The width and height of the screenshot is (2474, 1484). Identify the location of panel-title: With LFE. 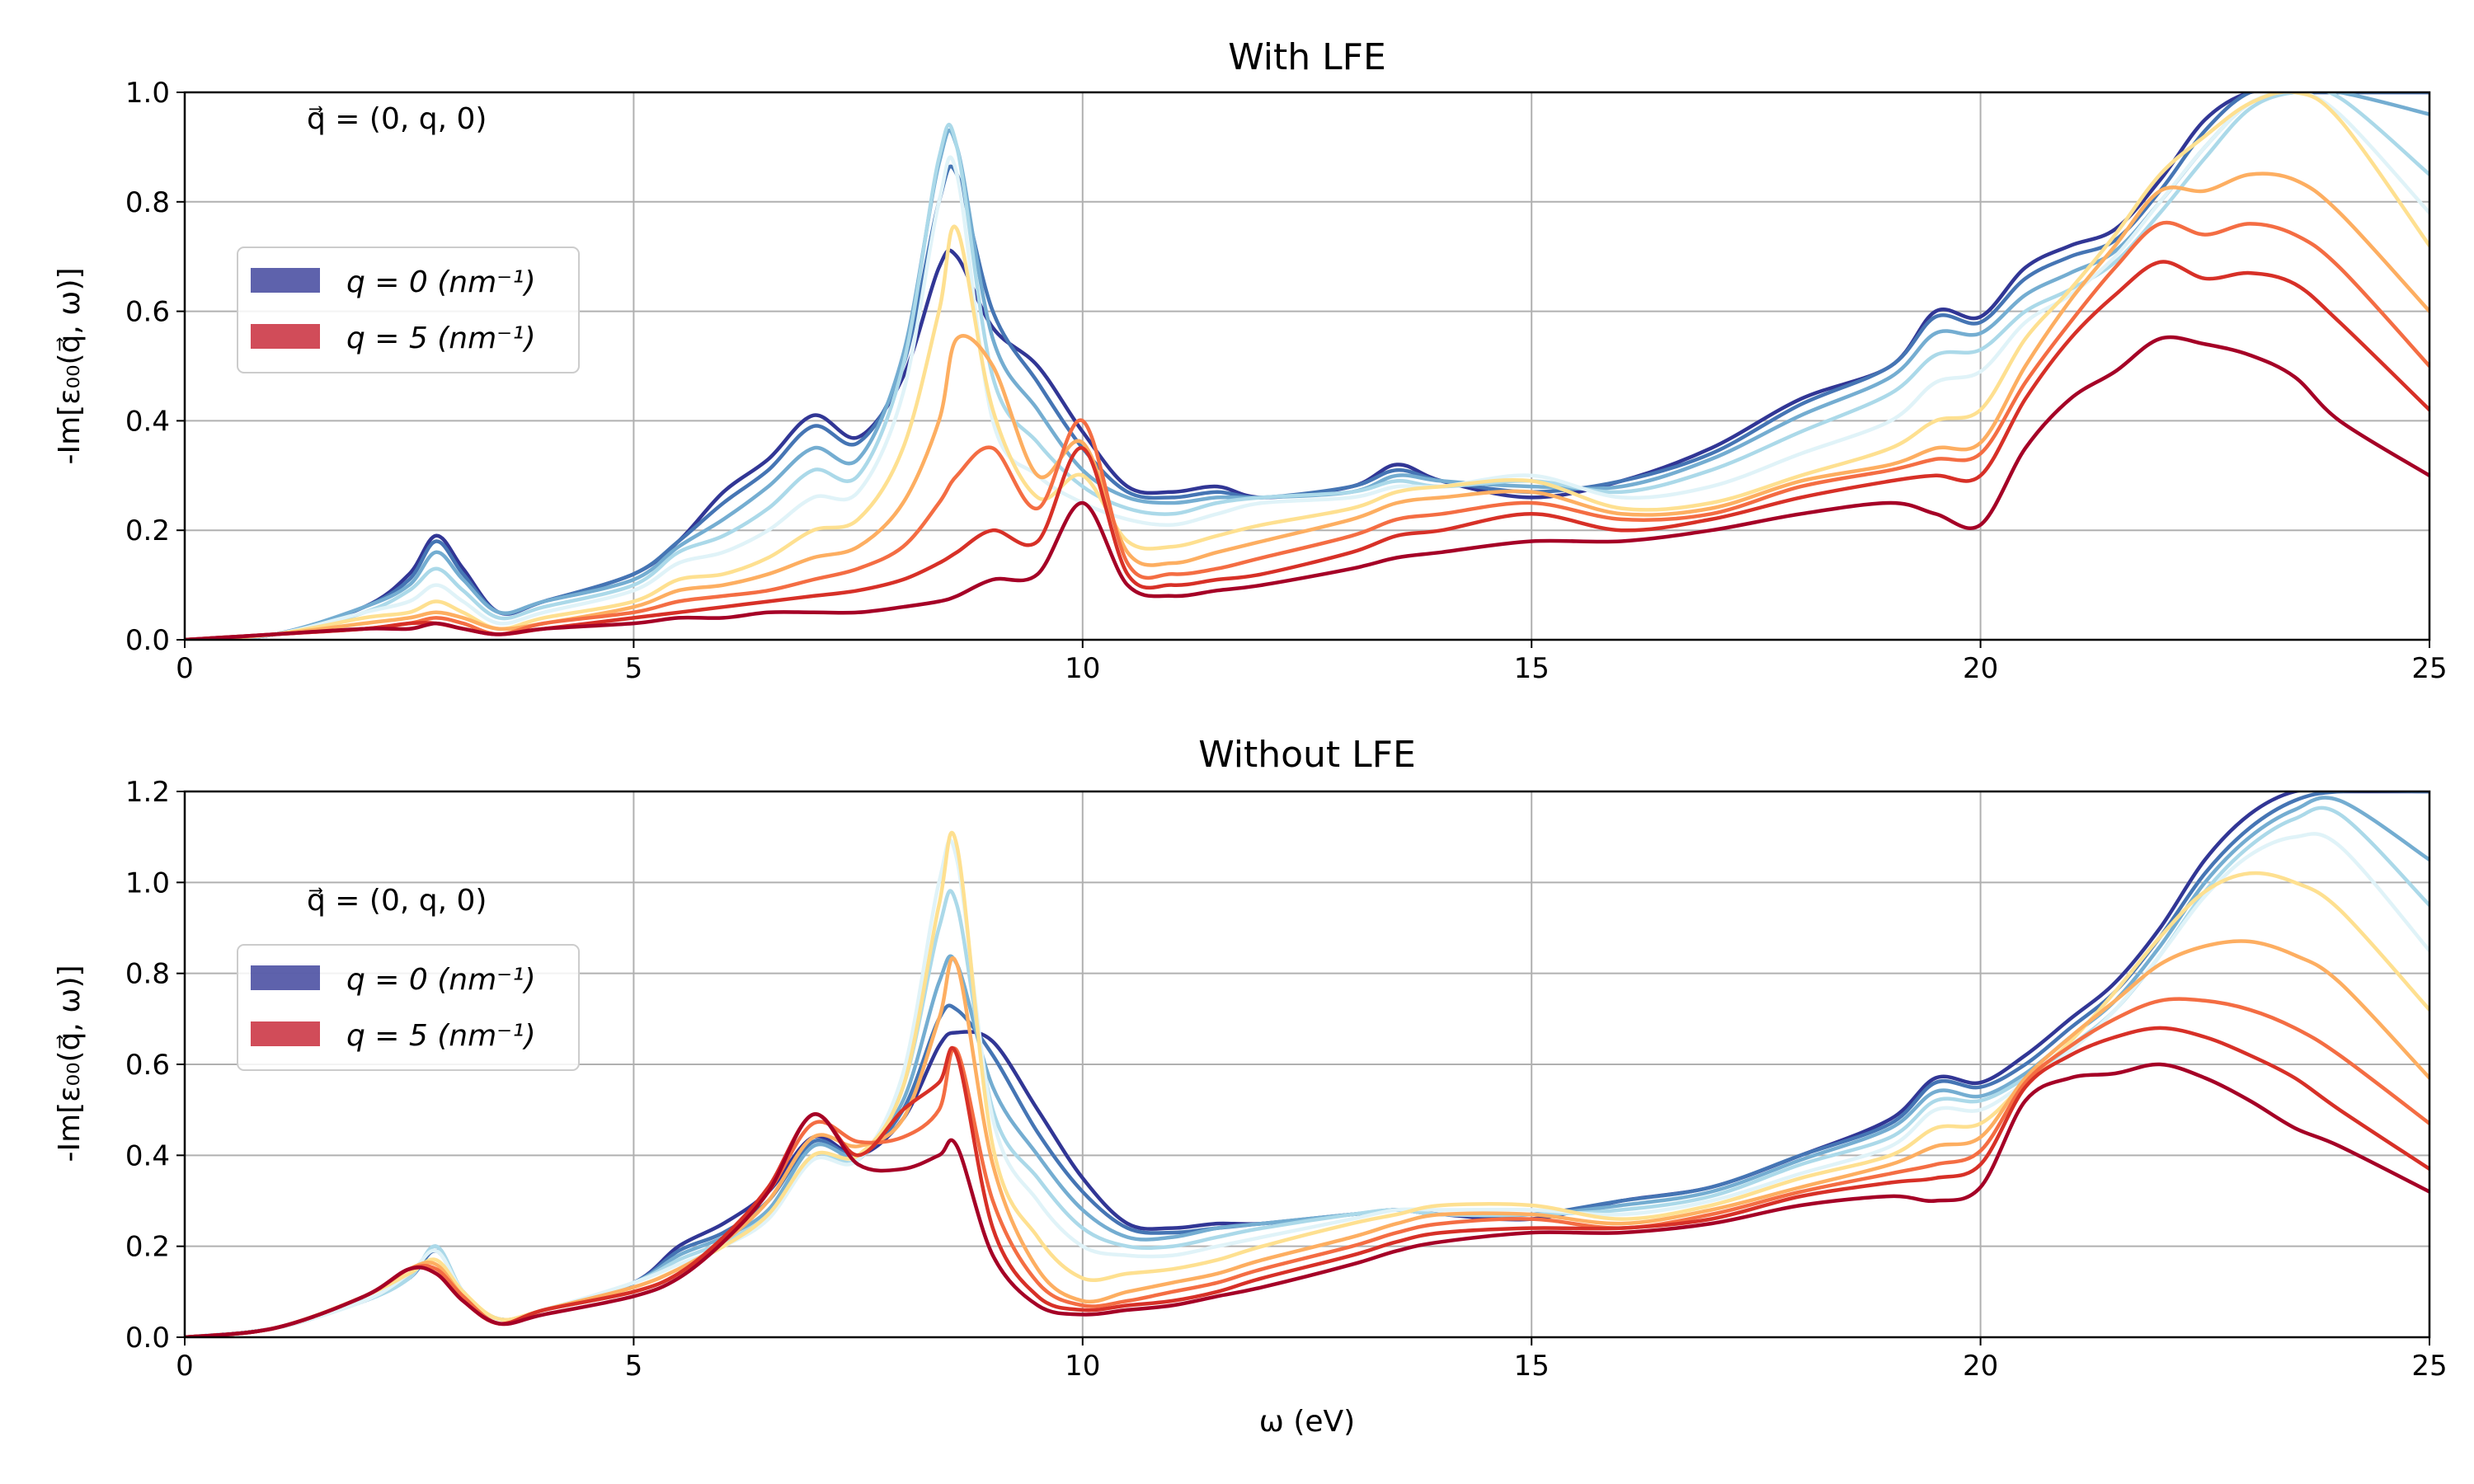
(1307, 57).